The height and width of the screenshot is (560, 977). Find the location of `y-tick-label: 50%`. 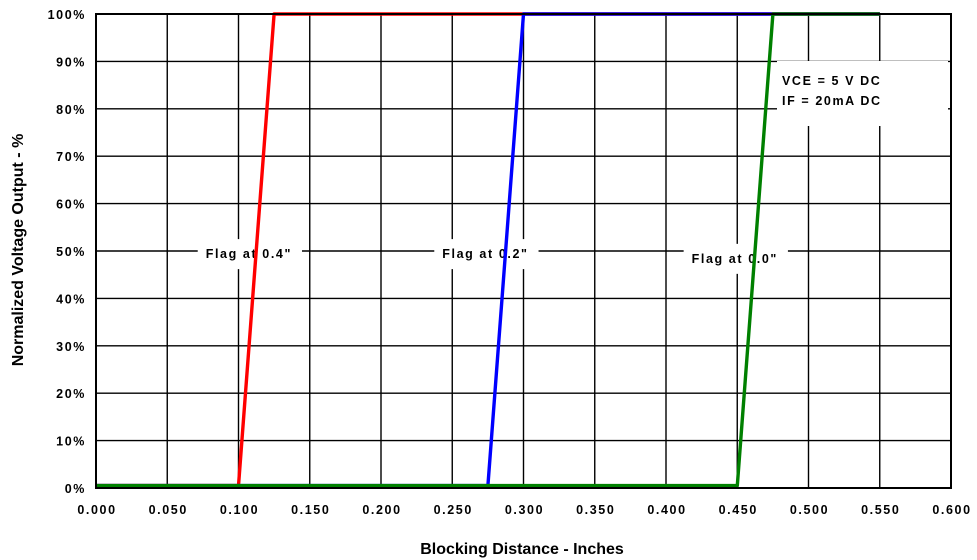

y-tick-label: 50% is located at coordinates (71, 252).